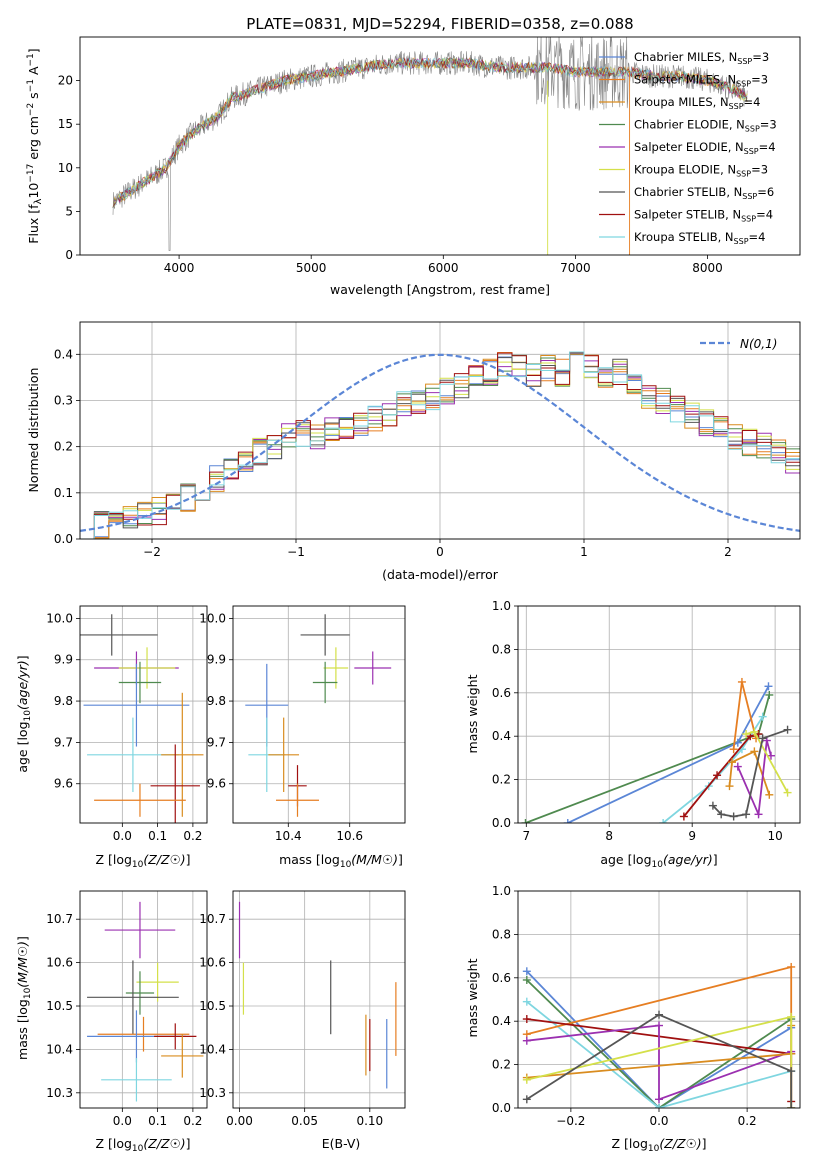  Describe the element at coordinates (164, 1143) in the screenshot. I see `massZ-xlabel-rest: (Z/Z☉)` at that location.